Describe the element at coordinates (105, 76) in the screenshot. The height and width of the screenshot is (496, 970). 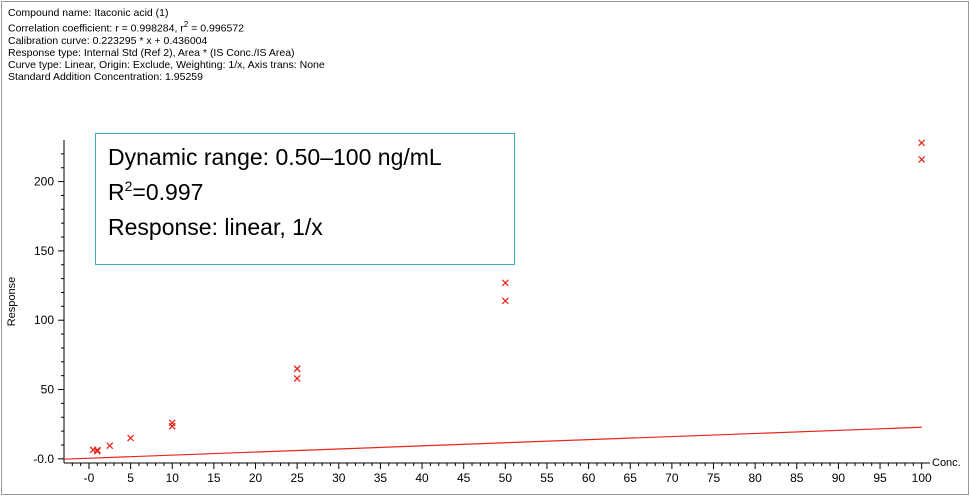
I see `standard-addition: Standard Addition Concentration: 1.95259` at that location.